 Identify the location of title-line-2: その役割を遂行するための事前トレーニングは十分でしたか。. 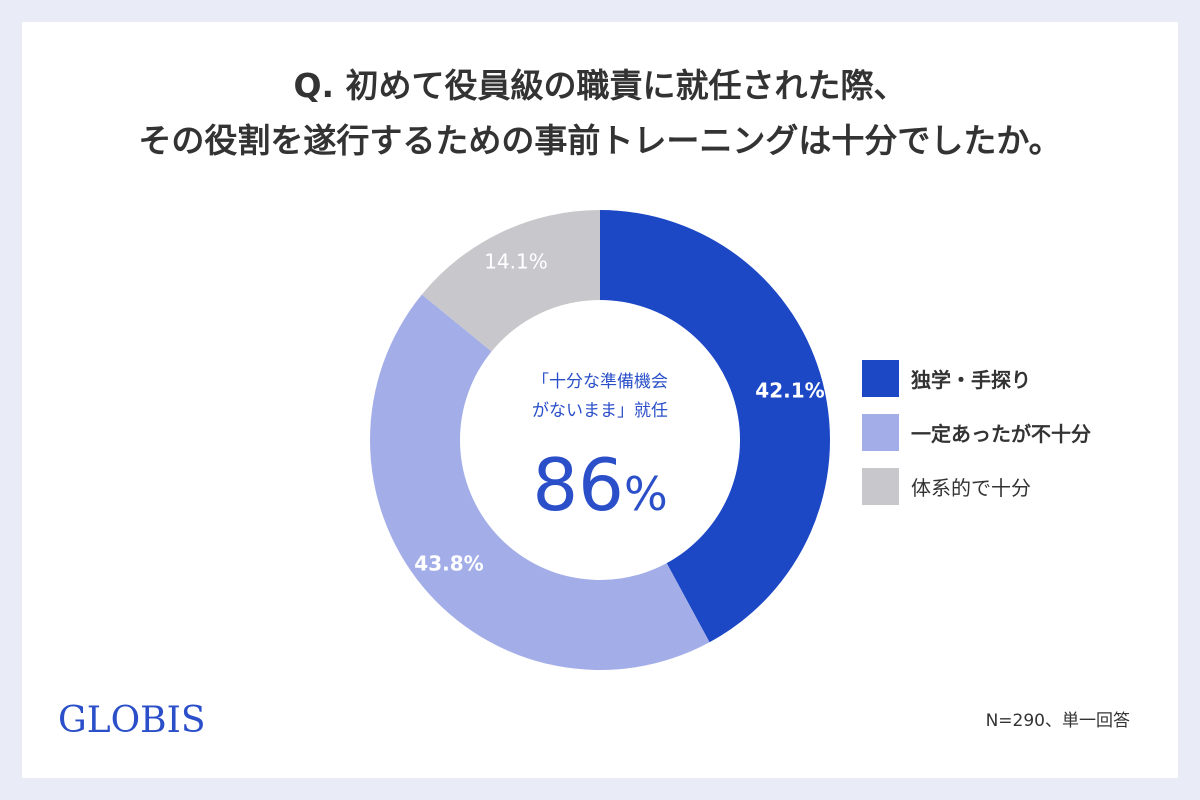
(600, 140).